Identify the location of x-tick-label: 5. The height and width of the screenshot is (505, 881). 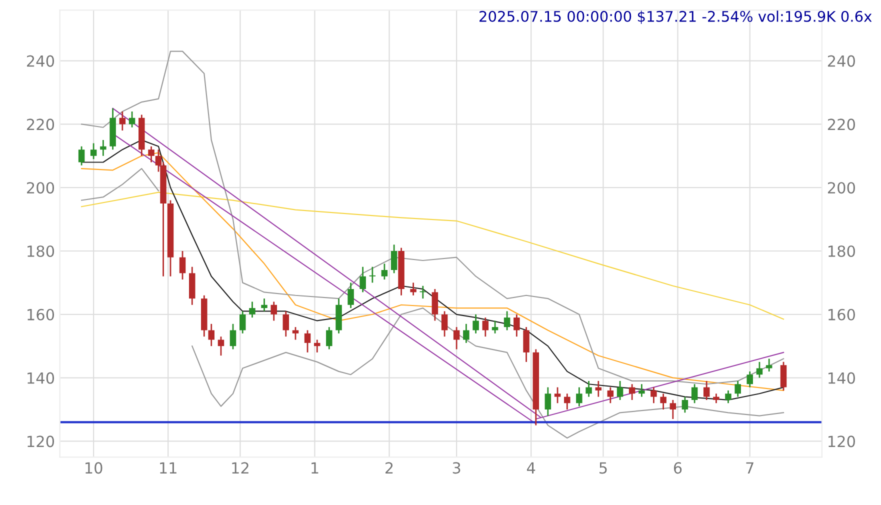
(603, 468).